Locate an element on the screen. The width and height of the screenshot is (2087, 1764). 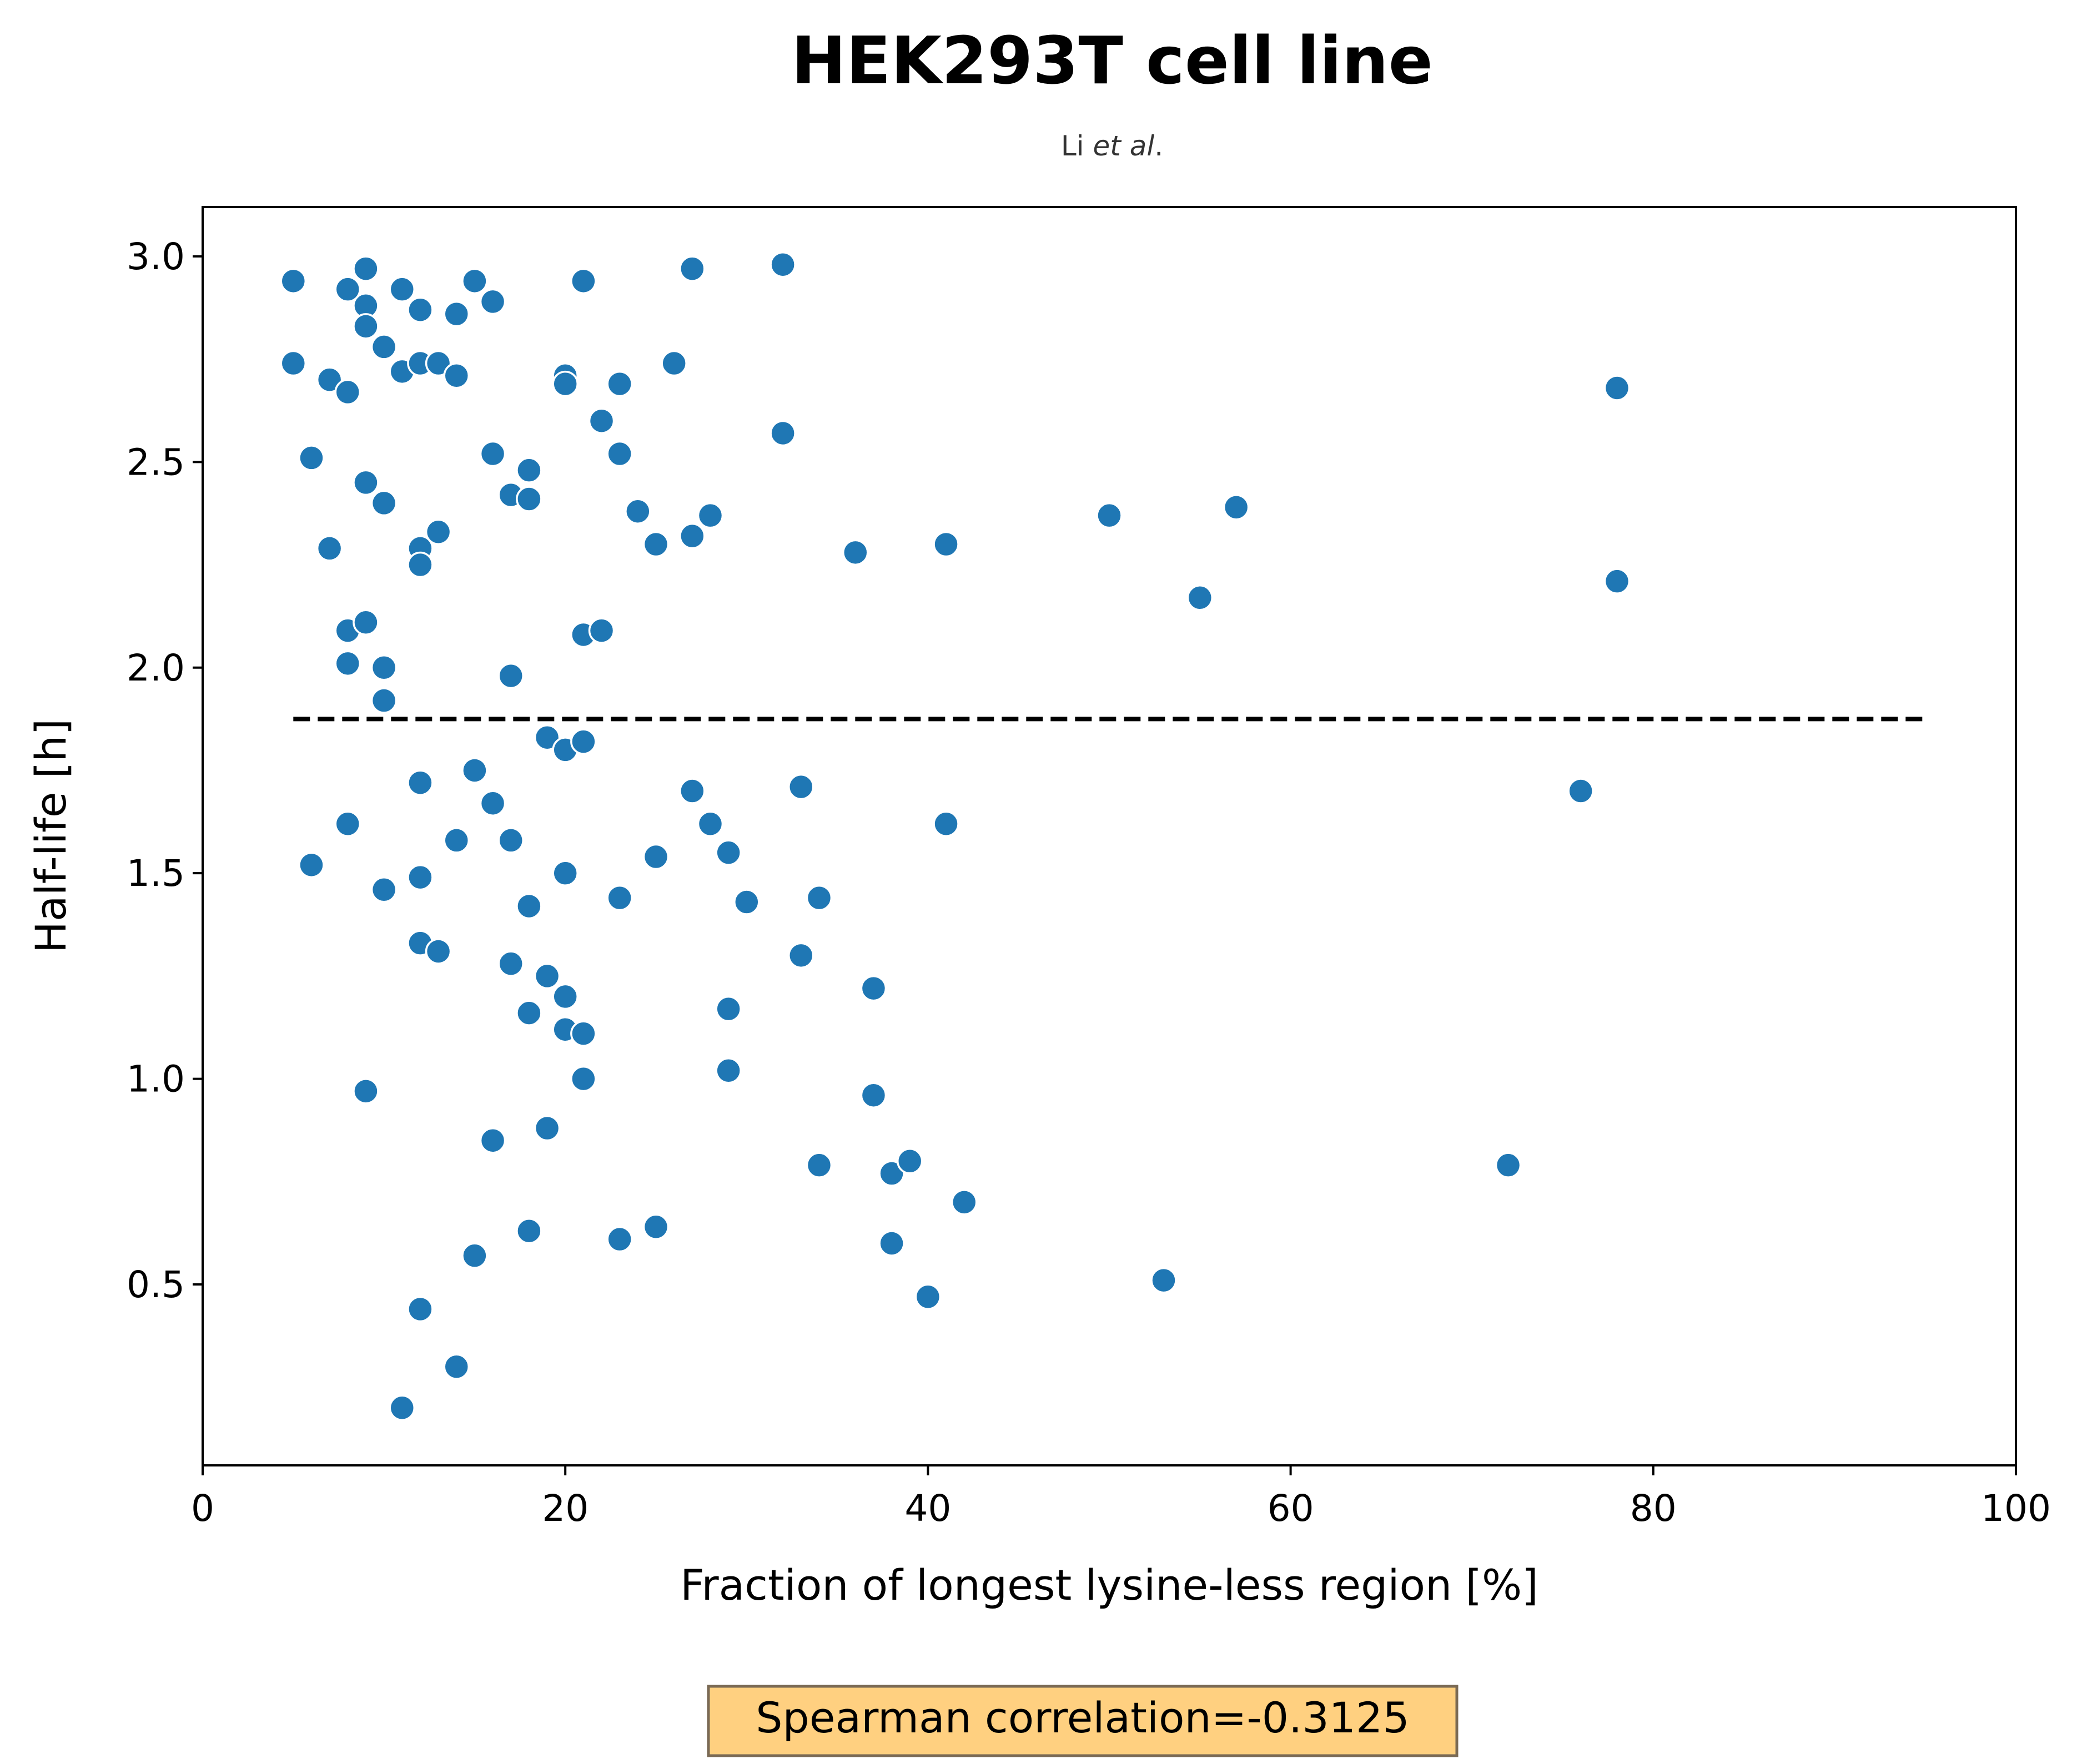
chart-subtitle: Li et al. is located at coordinates (1112, 146).